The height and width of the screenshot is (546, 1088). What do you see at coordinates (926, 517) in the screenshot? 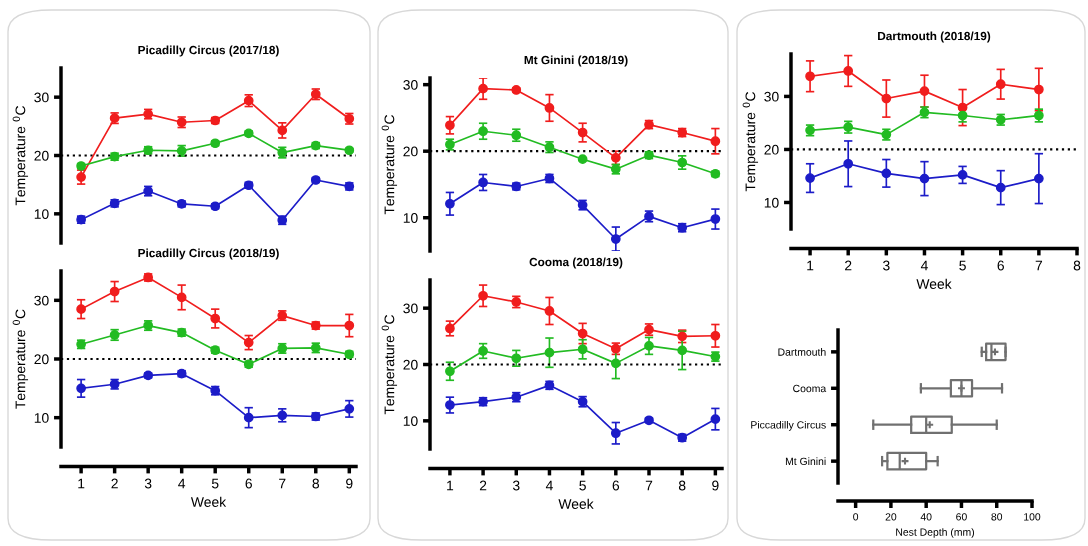
I see `x-tick-label: 40` at bounding box center [926, 517].